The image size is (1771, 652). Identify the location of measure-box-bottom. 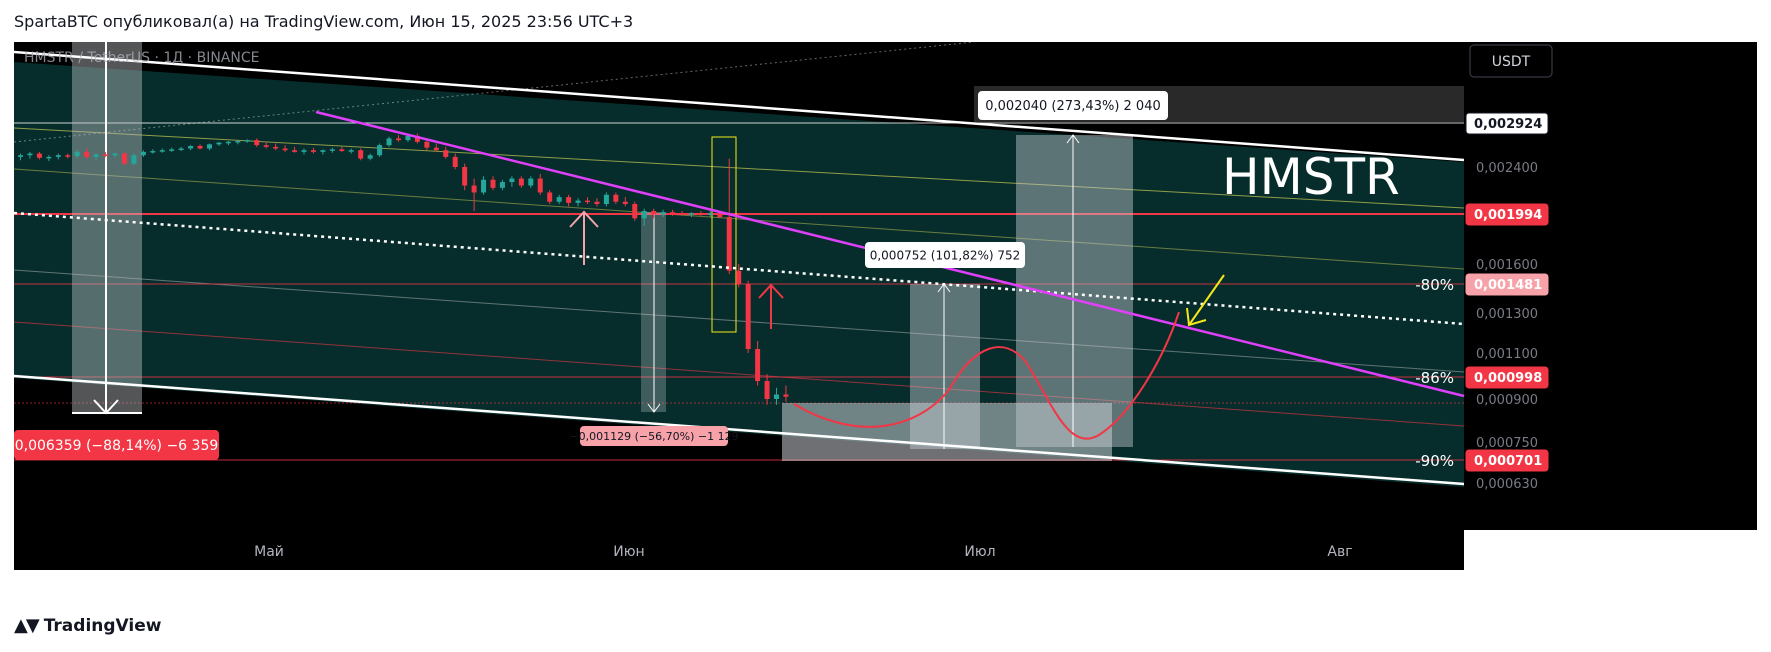
(947, 432).